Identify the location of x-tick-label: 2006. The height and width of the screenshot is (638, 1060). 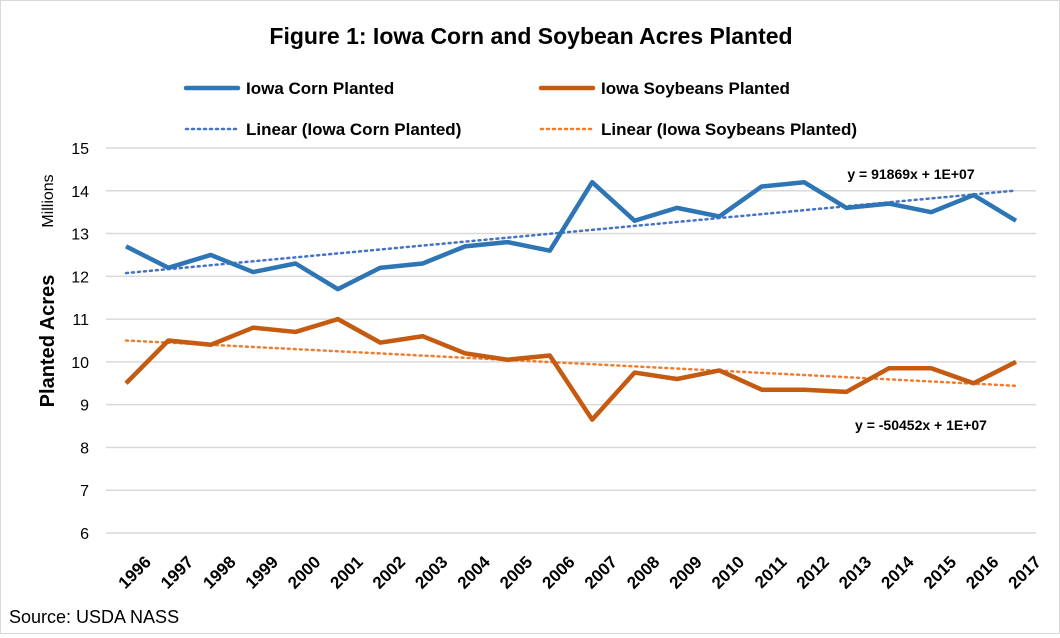
(558, 572).